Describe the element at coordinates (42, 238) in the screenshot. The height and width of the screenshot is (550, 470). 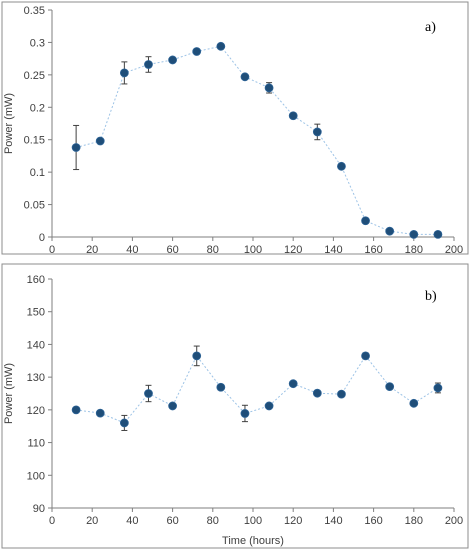
I see `y-tick-label-a: 0` at that location.